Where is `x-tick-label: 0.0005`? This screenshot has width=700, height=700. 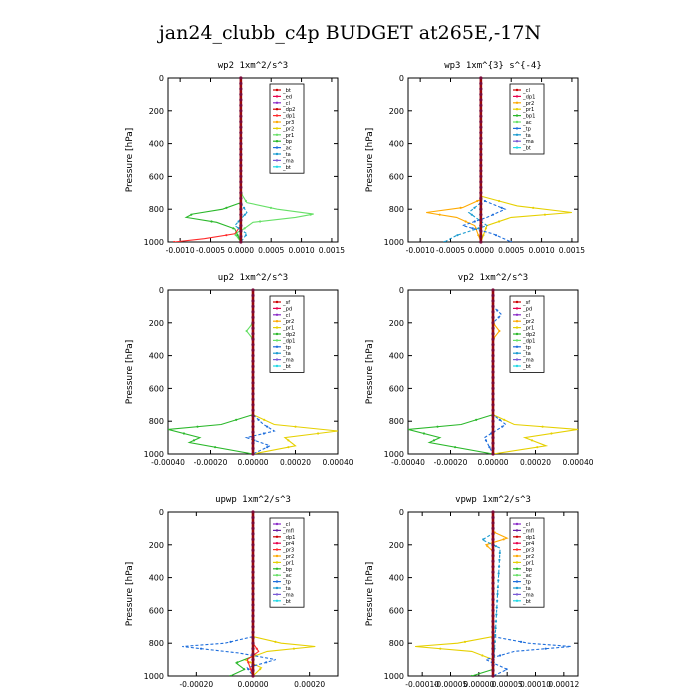 x-tick-label: 0.0005 is located at coordinates (511, 250).